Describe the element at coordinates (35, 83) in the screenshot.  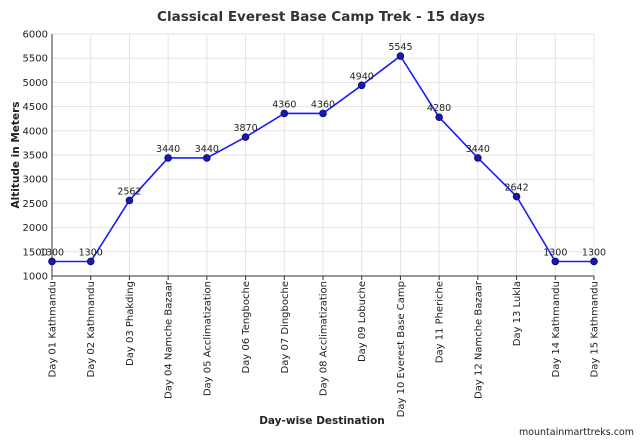
I see `y-tick-label: 5000` at that location.